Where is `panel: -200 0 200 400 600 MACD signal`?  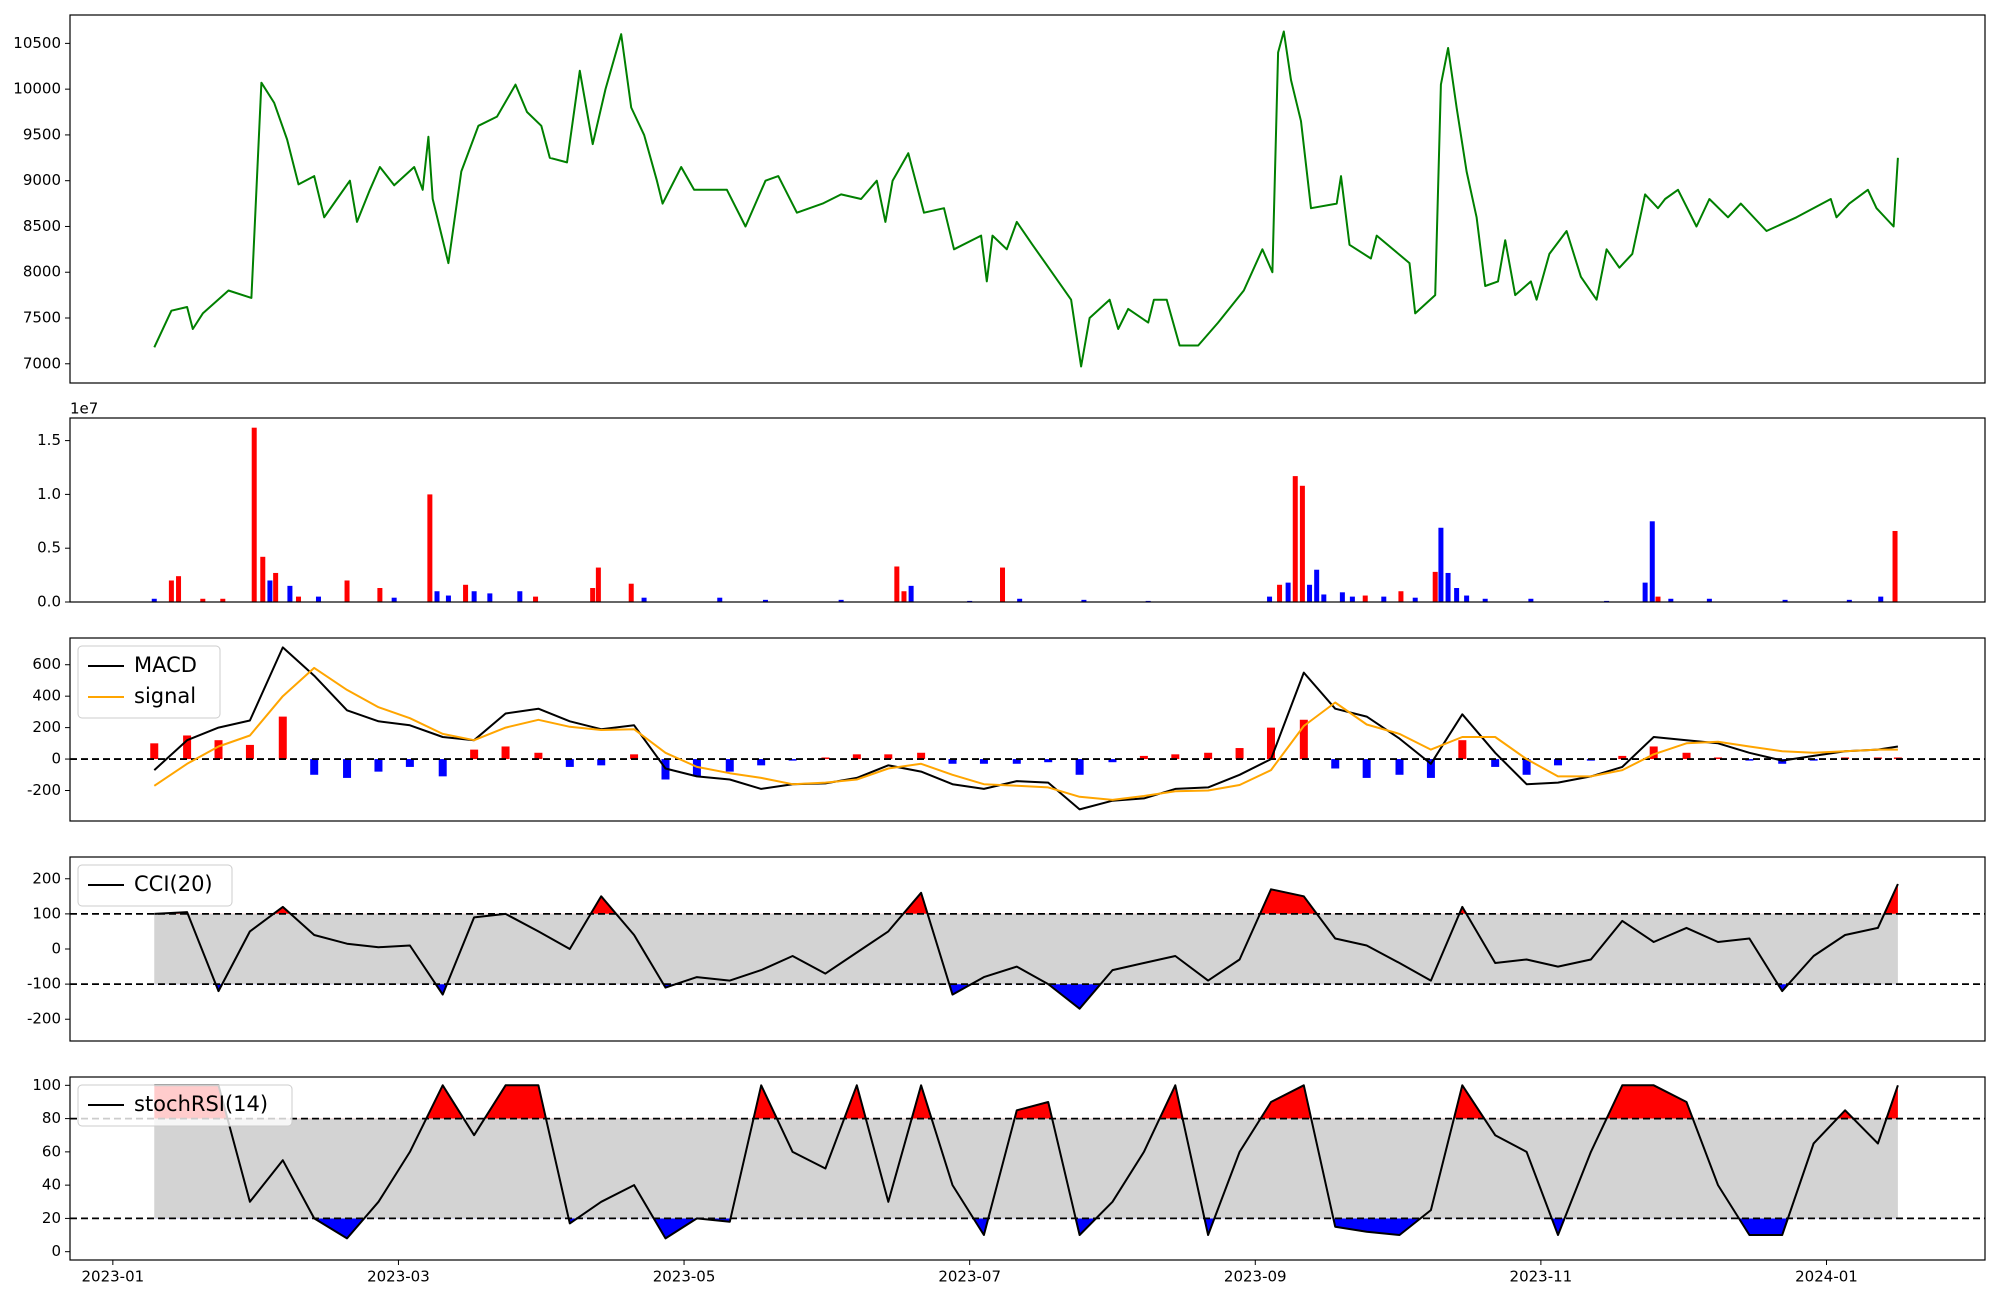
panel: -200 0 200 400 600 MACD signal is located at coordinates (1006, 729).